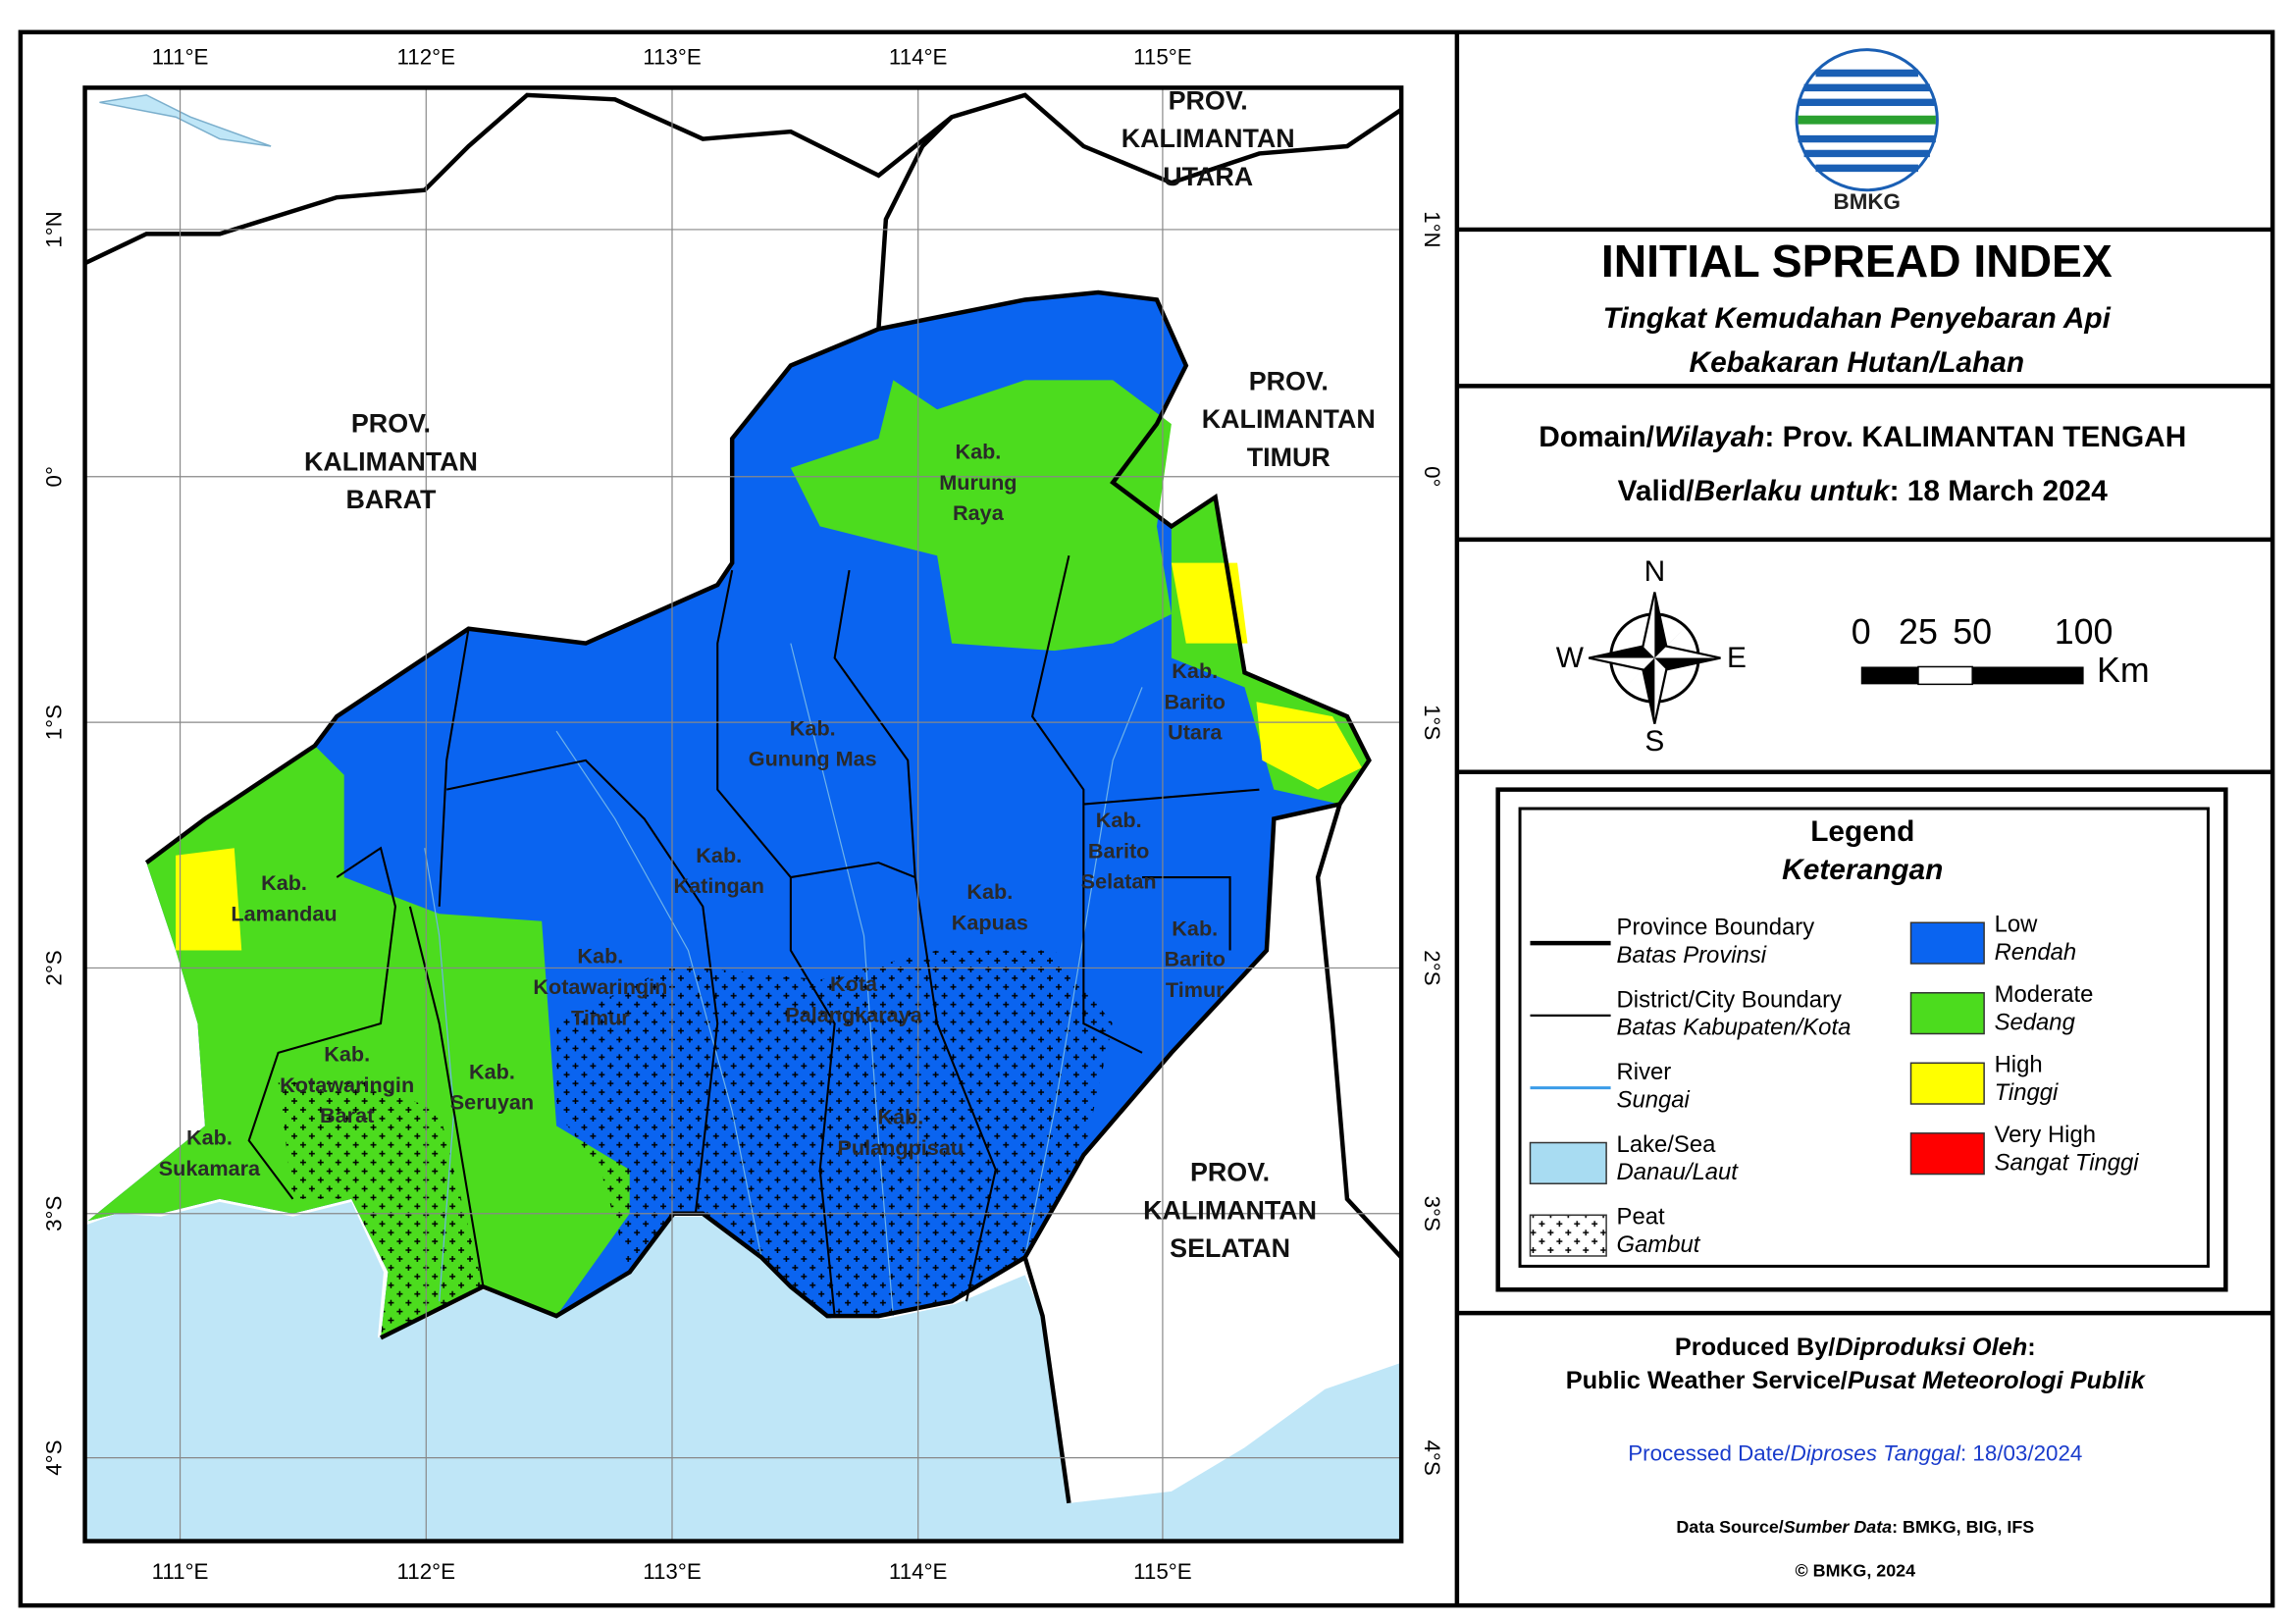  I want to click on province-label: UTARA, so click(1208, 176).